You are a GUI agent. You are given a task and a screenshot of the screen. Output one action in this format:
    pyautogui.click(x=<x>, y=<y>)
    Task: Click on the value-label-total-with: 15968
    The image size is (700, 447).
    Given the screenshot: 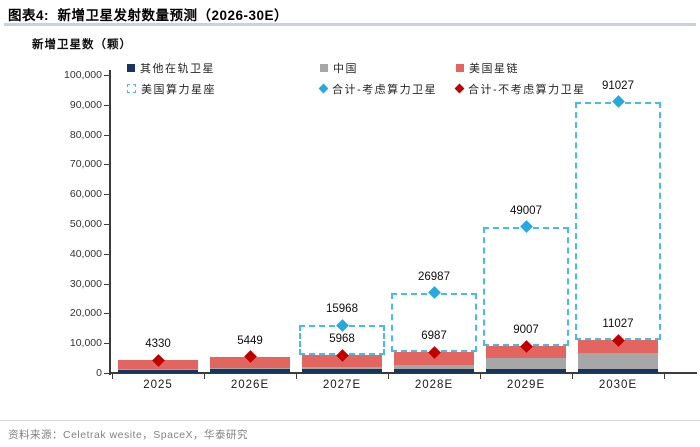 What is the action you would take?
    pyautogui.click(x=342, y=309)
    